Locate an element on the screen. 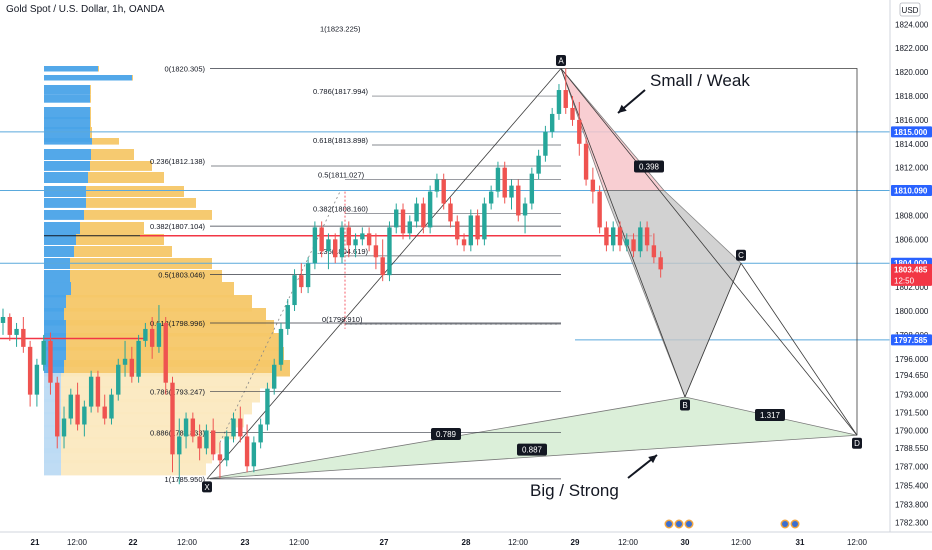 This screenshot has width=932, height=550. economic-event-icon-dot is located at coordinates (795, 524).